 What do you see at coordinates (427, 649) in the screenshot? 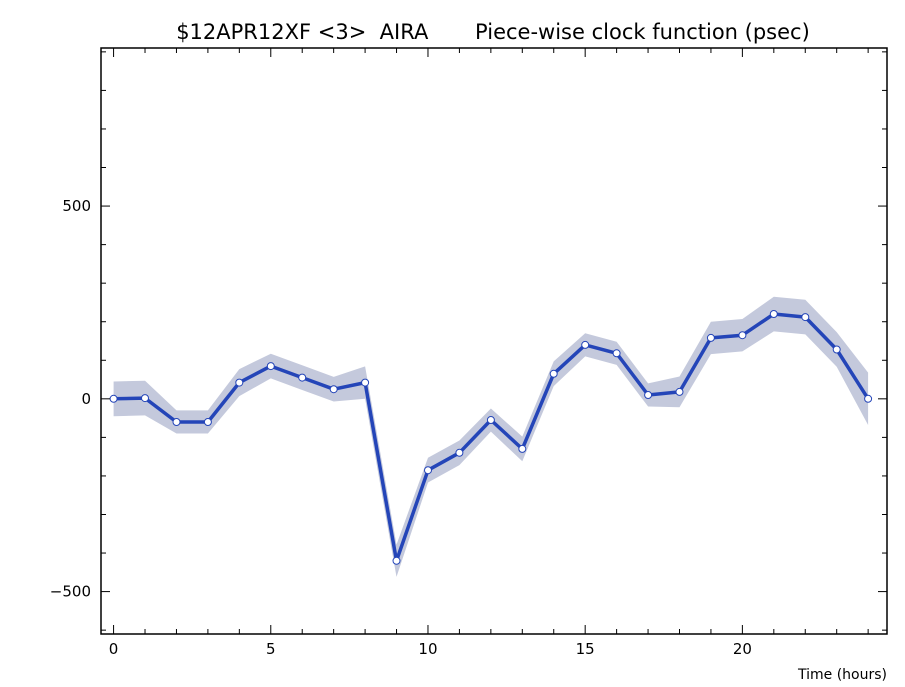
I see `x-tick-label: 10` at bounding box center [427, 649].